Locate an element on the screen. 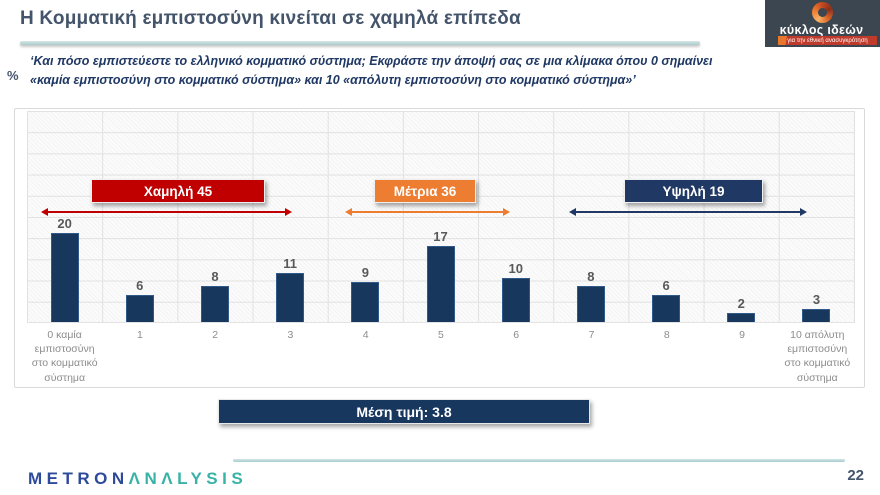 The image size is (880, 495). brand-tagline-banner: για την εθνική ανασυγκρότηση is located at coordinates (827, 40).